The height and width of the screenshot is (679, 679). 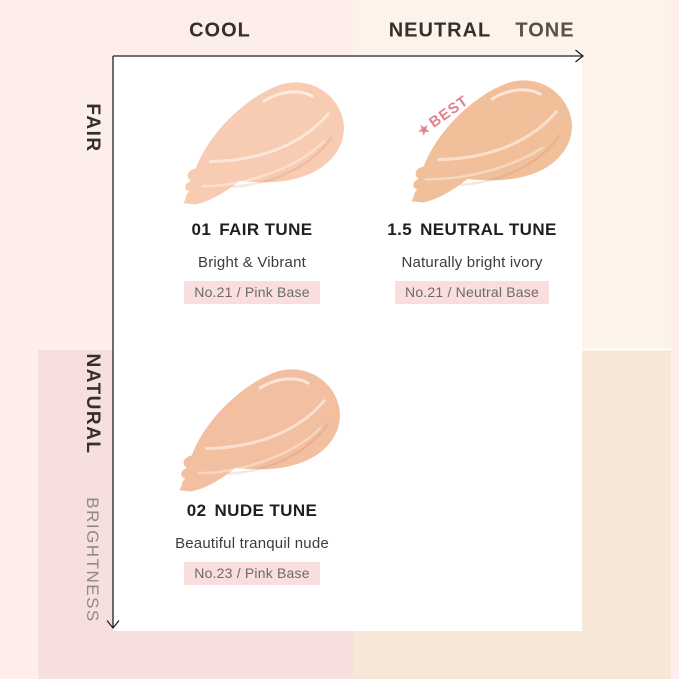 What do you see at coordinates (196, 510) in the screenshot?
I see `product-number: 02` at bounding box center [196, 510].